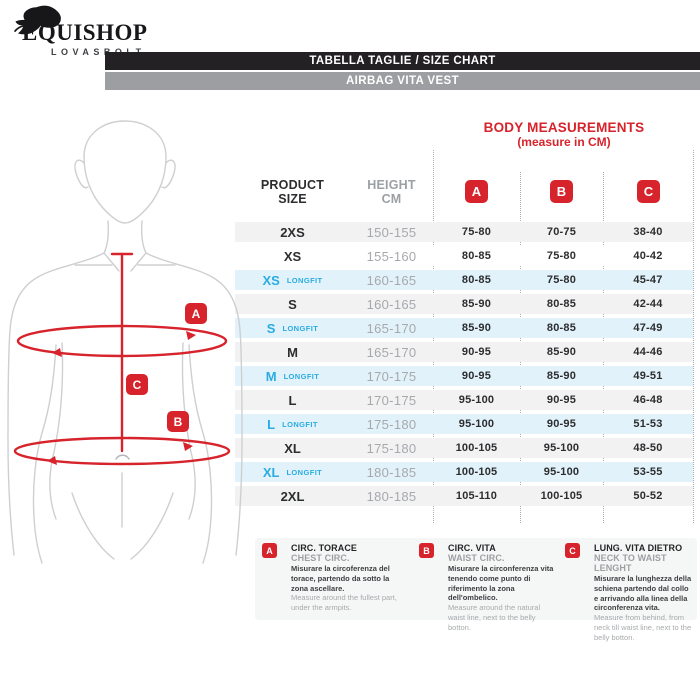 This screenshot has width=700, height=700. Describe the element at coordinates (648, 448) in the screenshot. I see `back-length-value: 48-50` at that location.